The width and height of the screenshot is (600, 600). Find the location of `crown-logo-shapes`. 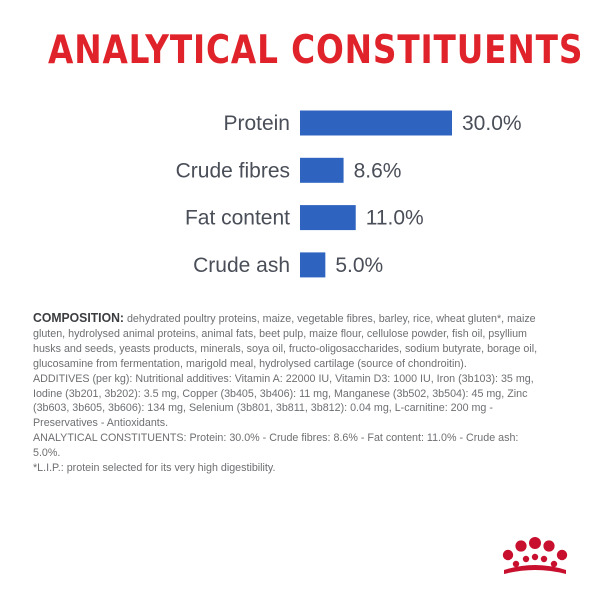

crown-logo-shapes is located at coordinates (535, 555).